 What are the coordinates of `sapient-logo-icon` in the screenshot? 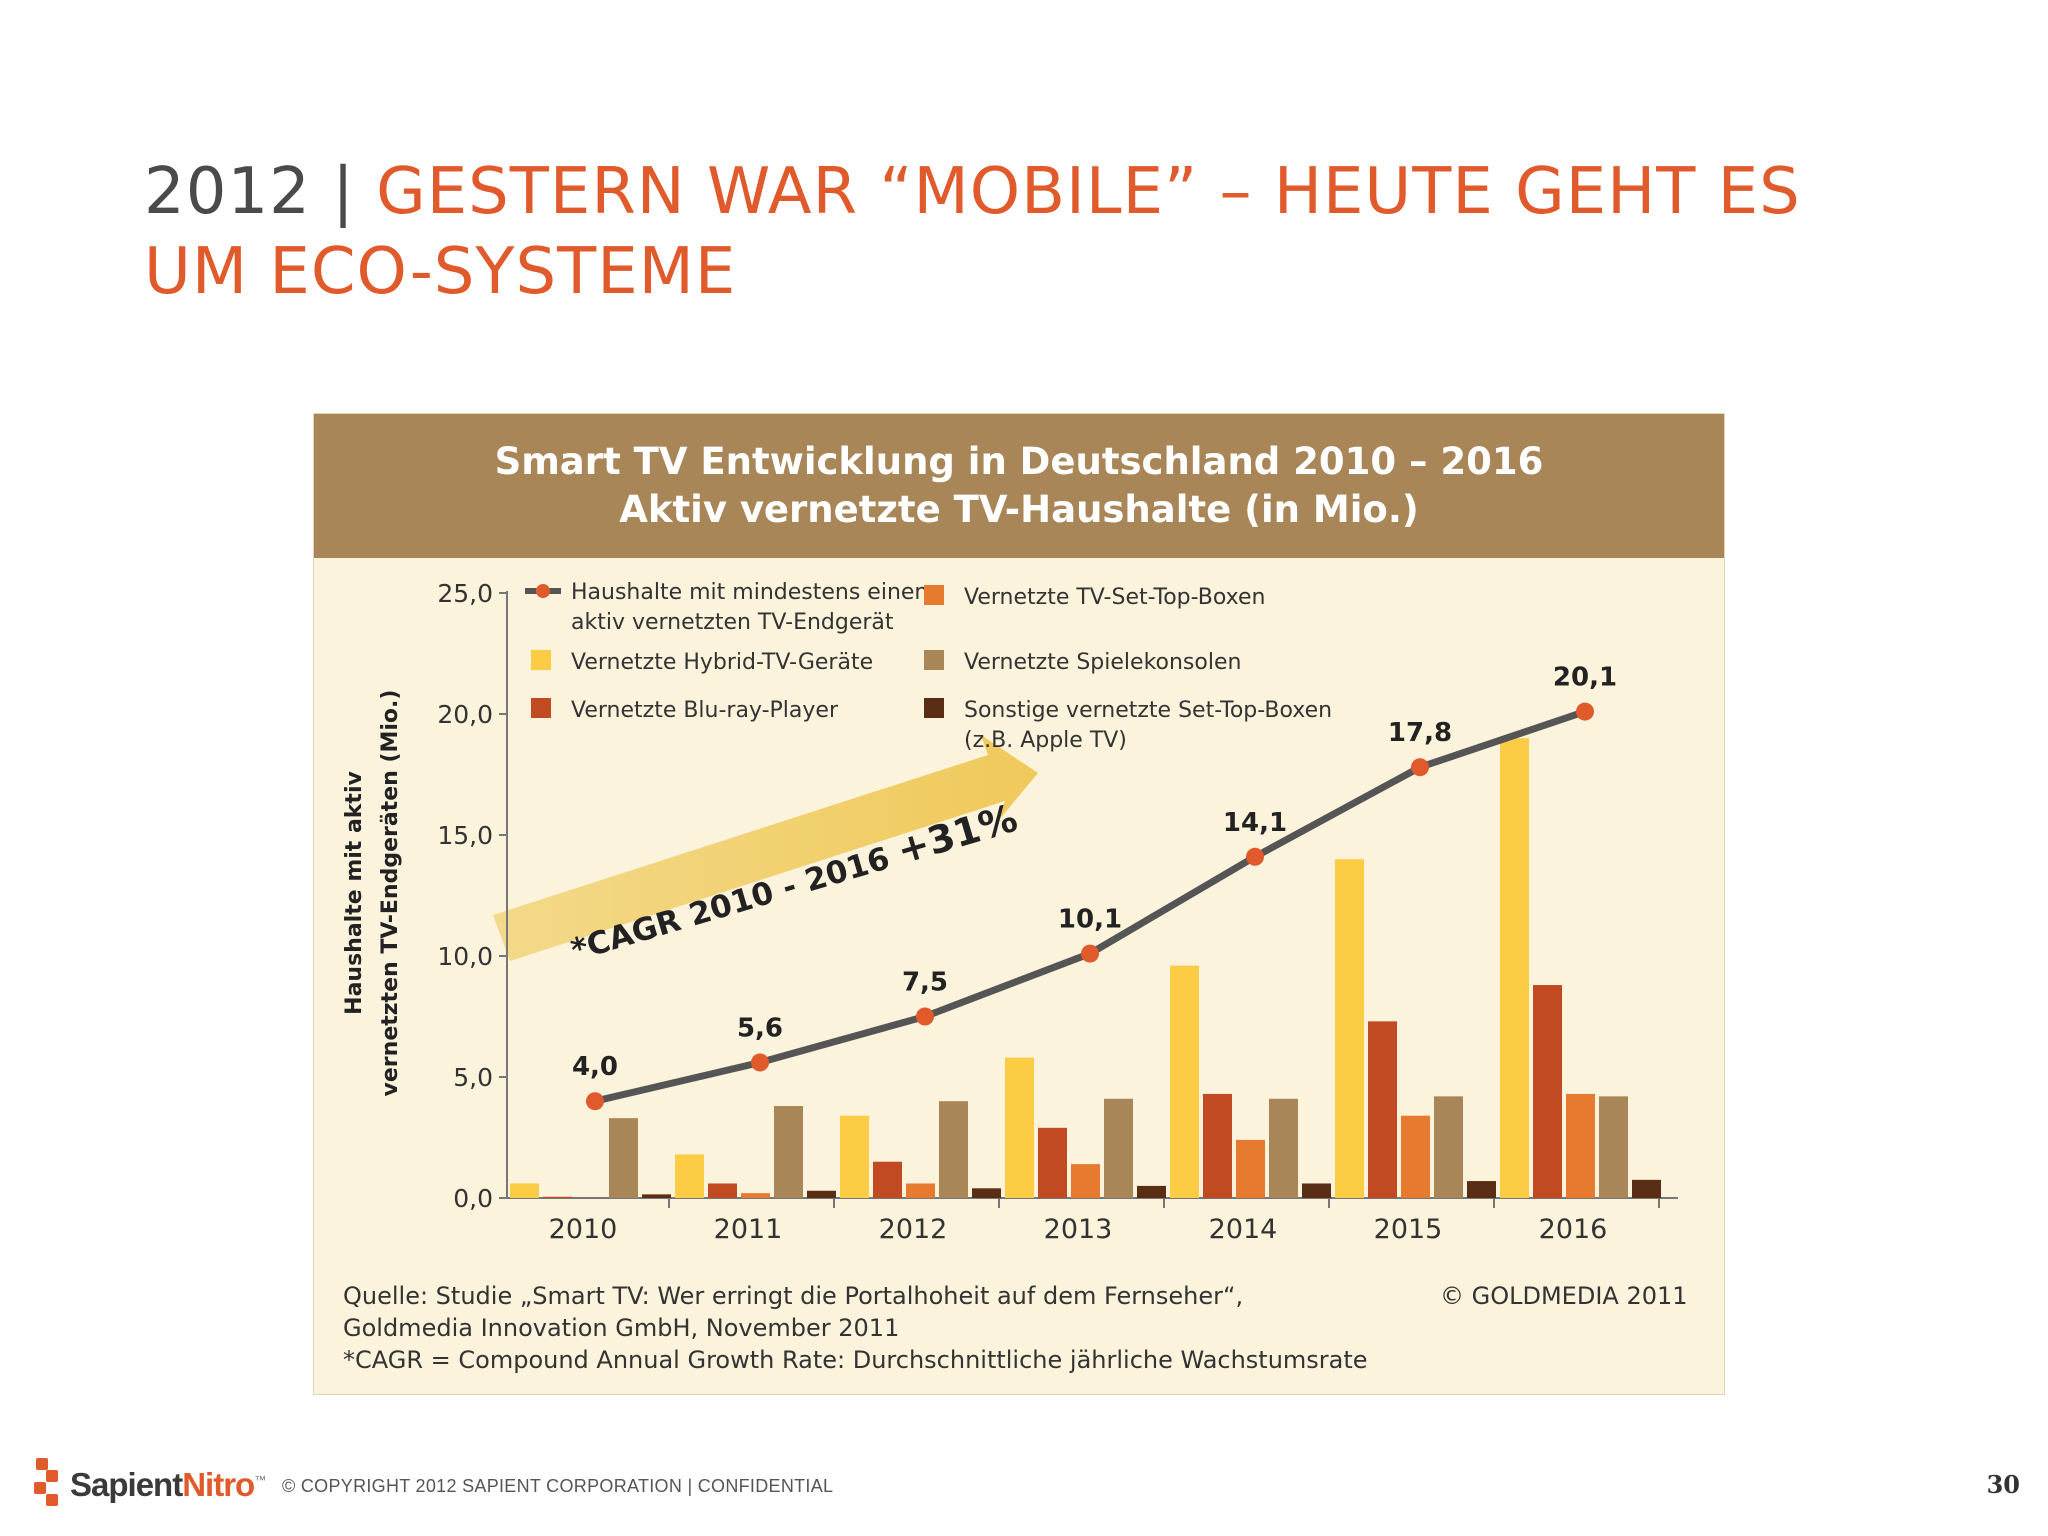 It's located at (46, 1482).